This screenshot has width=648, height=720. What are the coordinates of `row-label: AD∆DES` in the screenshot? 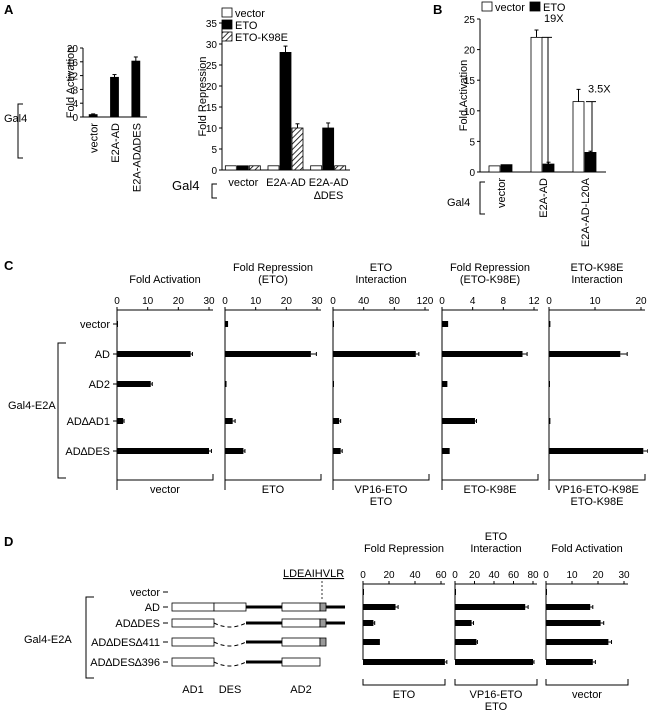 It's located at (87, 452).